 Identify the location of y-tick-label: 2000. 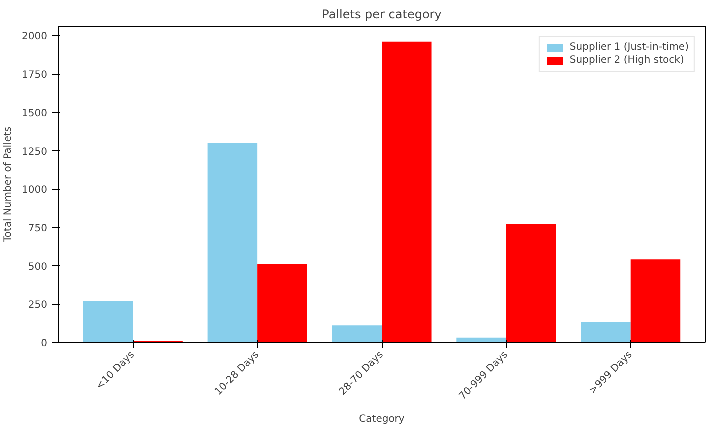
(35, 37).